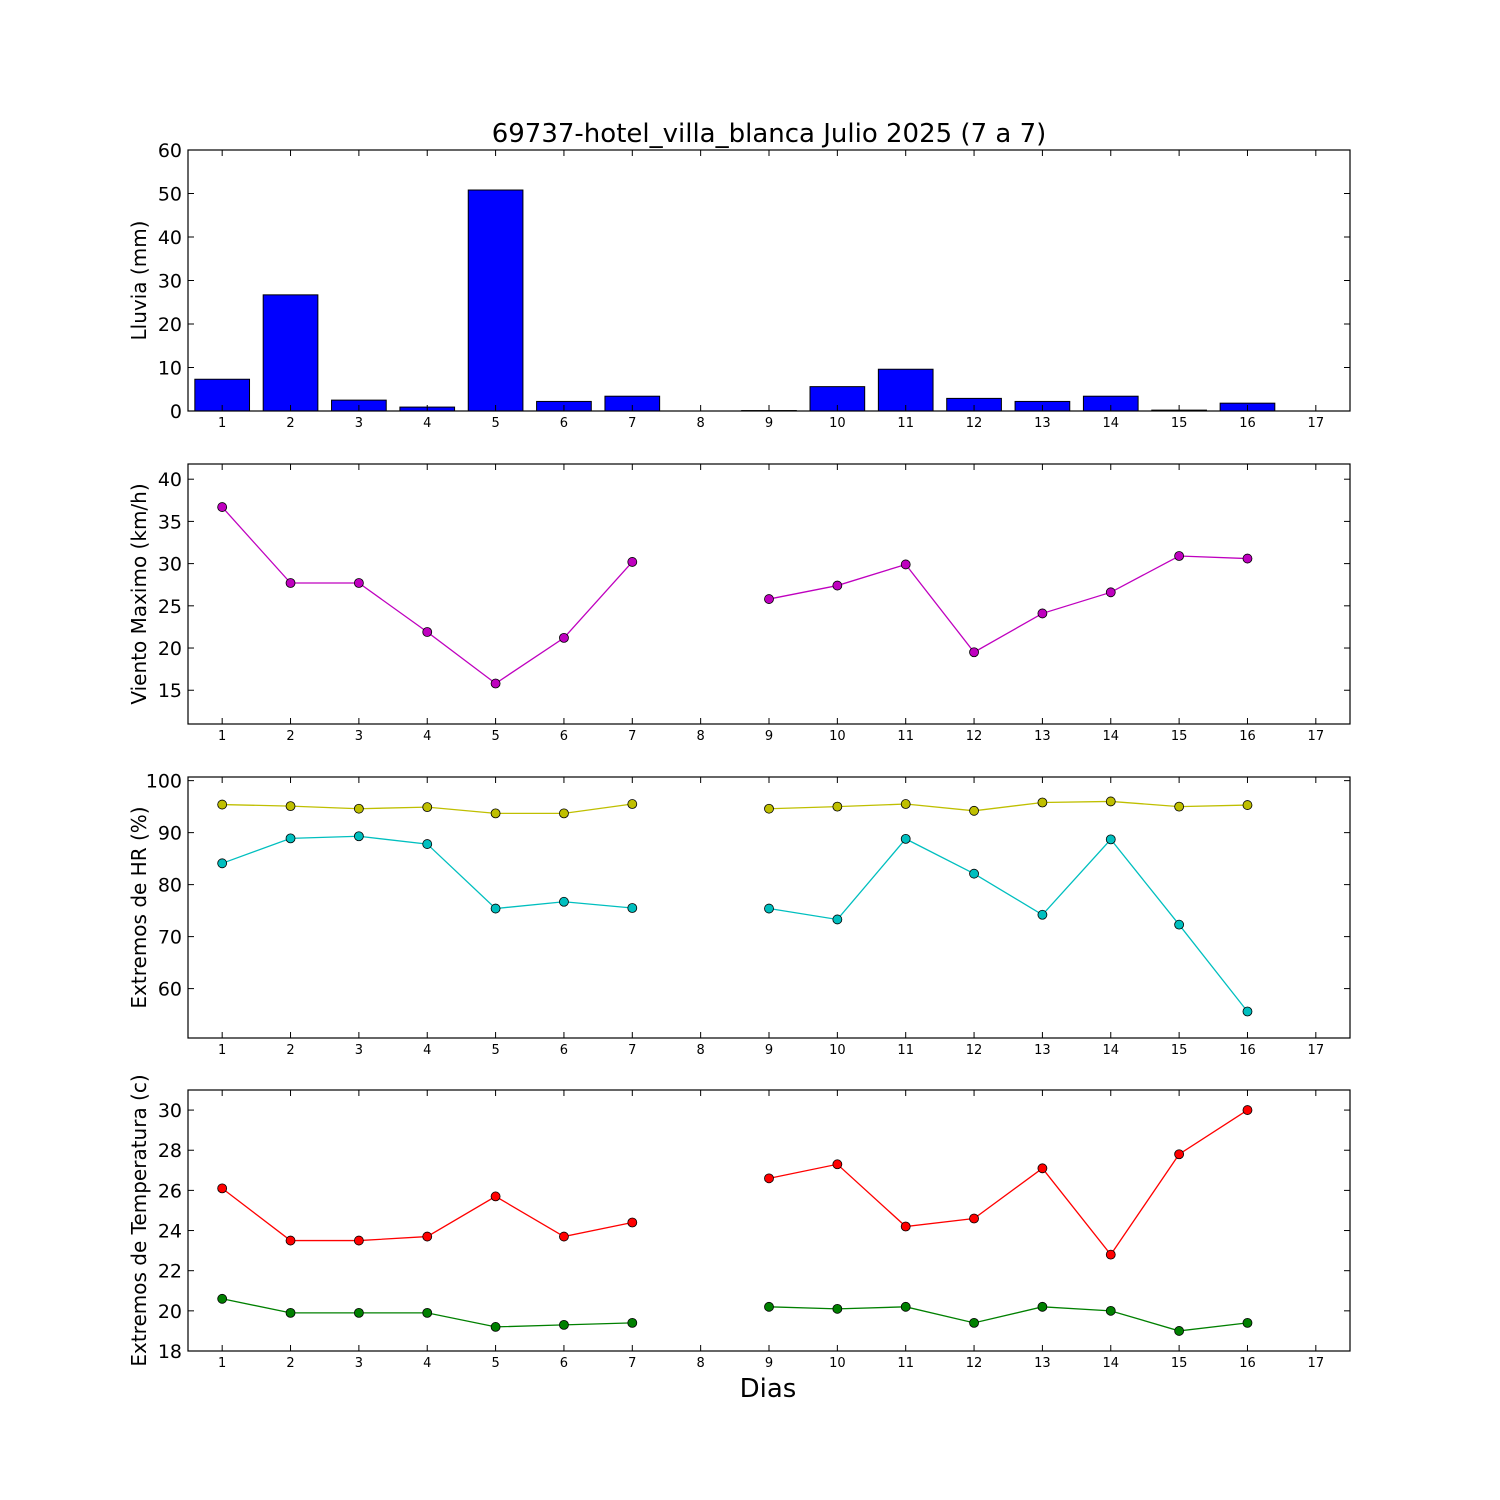  I want to click on y-tick-label: 70, so click(170, 938).